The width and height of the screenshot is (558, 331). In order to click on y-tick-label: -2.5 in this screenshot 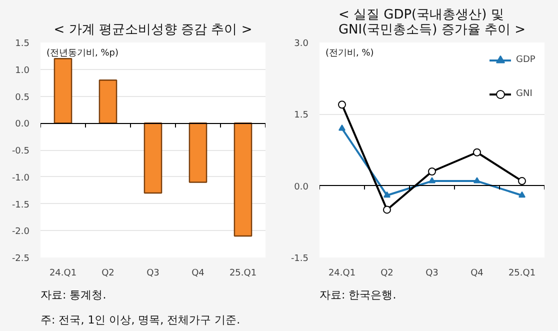, I will do `click(21, 259)`.